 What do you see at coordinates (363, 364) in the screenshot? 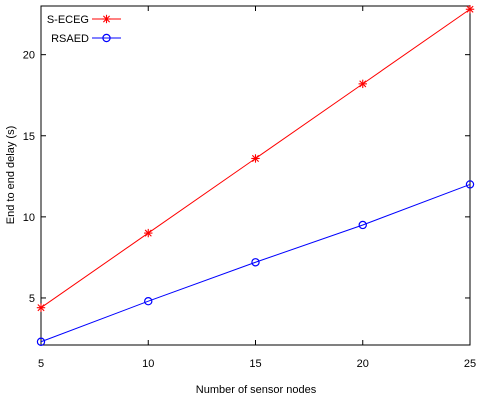
I see `x-tick-label: 20` at bounding box center [363, 364].